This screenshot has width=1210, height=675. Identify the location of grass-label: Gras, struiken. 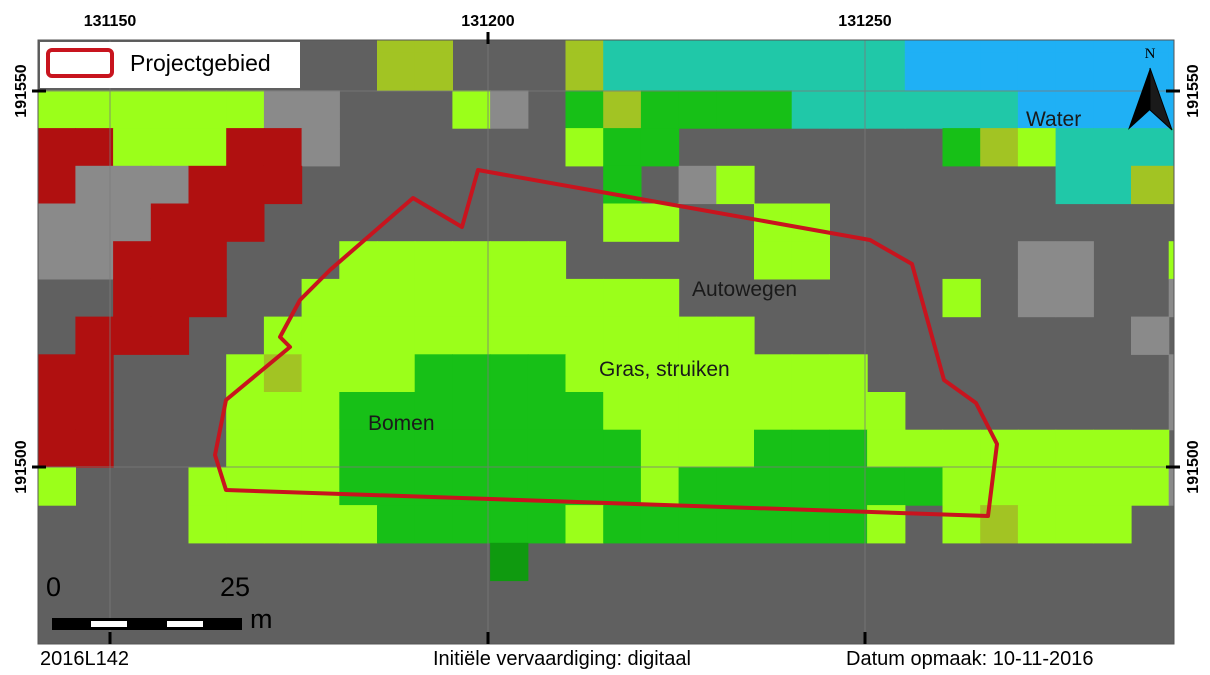
(664, 369).